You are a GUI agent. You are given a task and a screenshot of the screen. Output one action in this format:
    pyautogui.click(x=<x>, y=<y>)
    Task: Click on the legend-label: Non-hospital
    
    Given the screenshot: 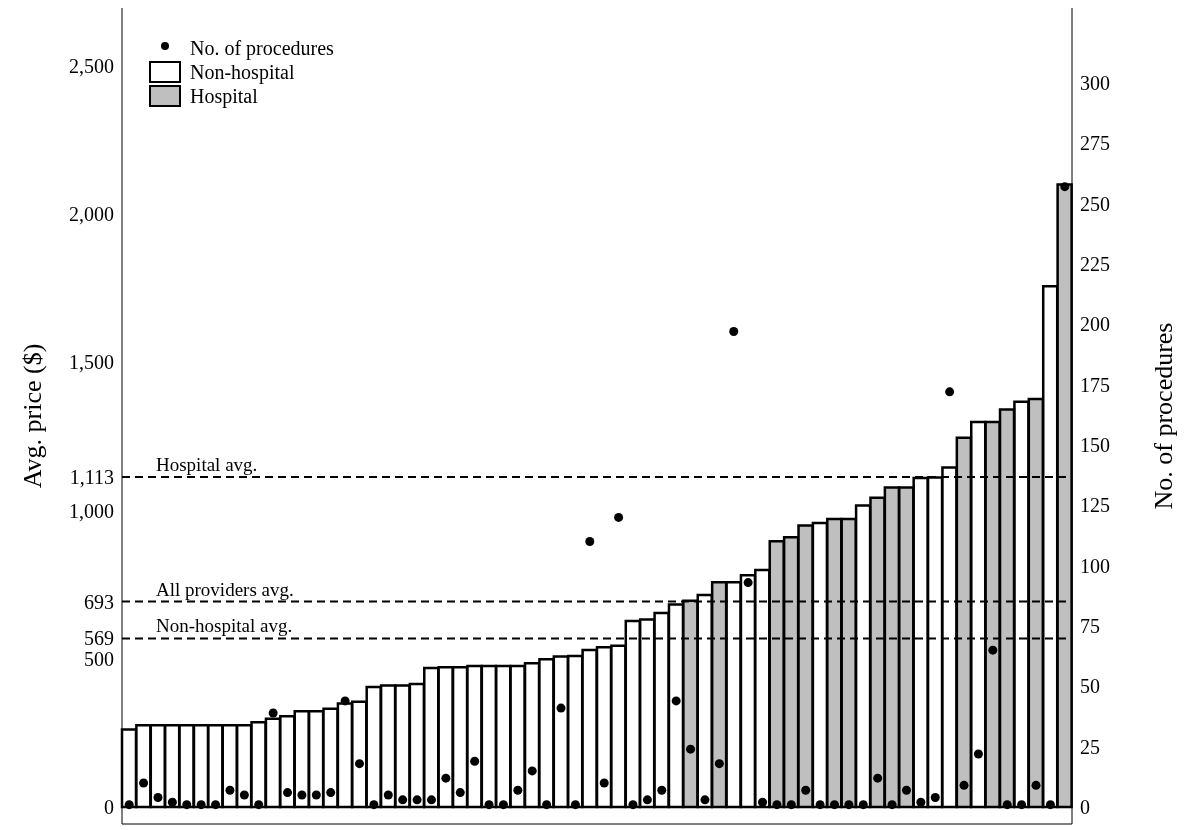 What is the action you would take?
    pyautogui.click(x=242, y=72)
    